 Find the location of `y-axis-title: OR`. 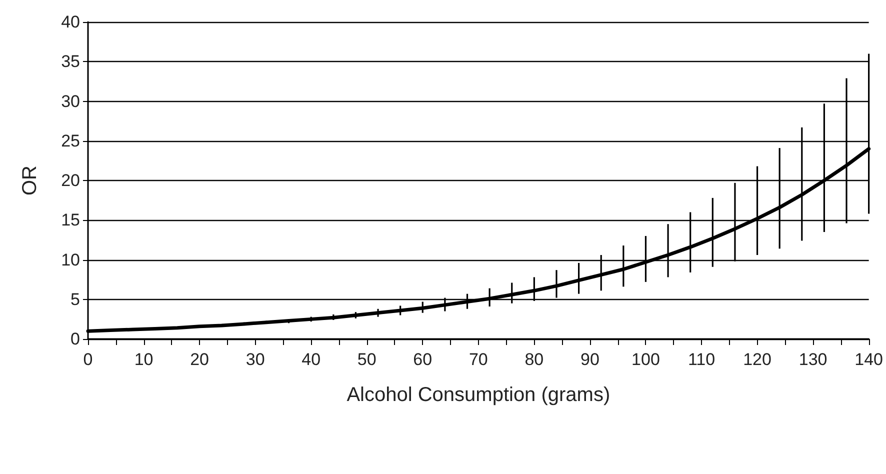

y-axis-title: OR is located at coordinates (30, 181).